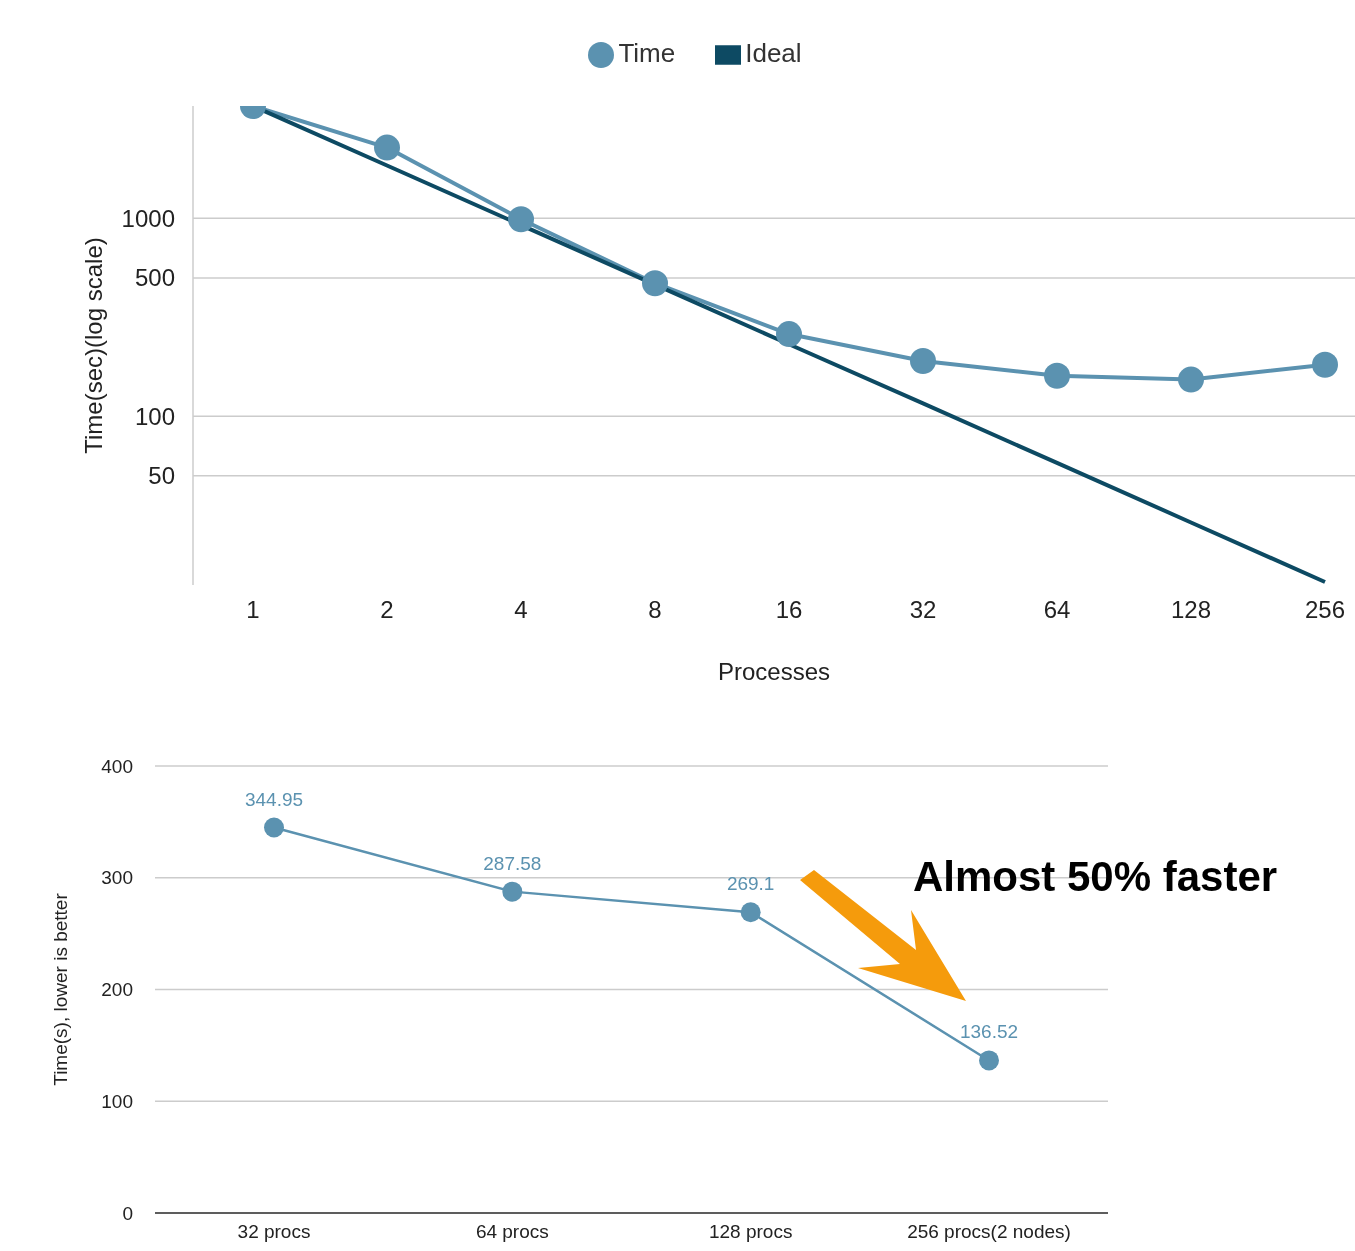 This screenshot has width=1355, height=1251. Describe the element at coordinates (647, 53) in the screenshot. I see `legend-label: Time` at that location.